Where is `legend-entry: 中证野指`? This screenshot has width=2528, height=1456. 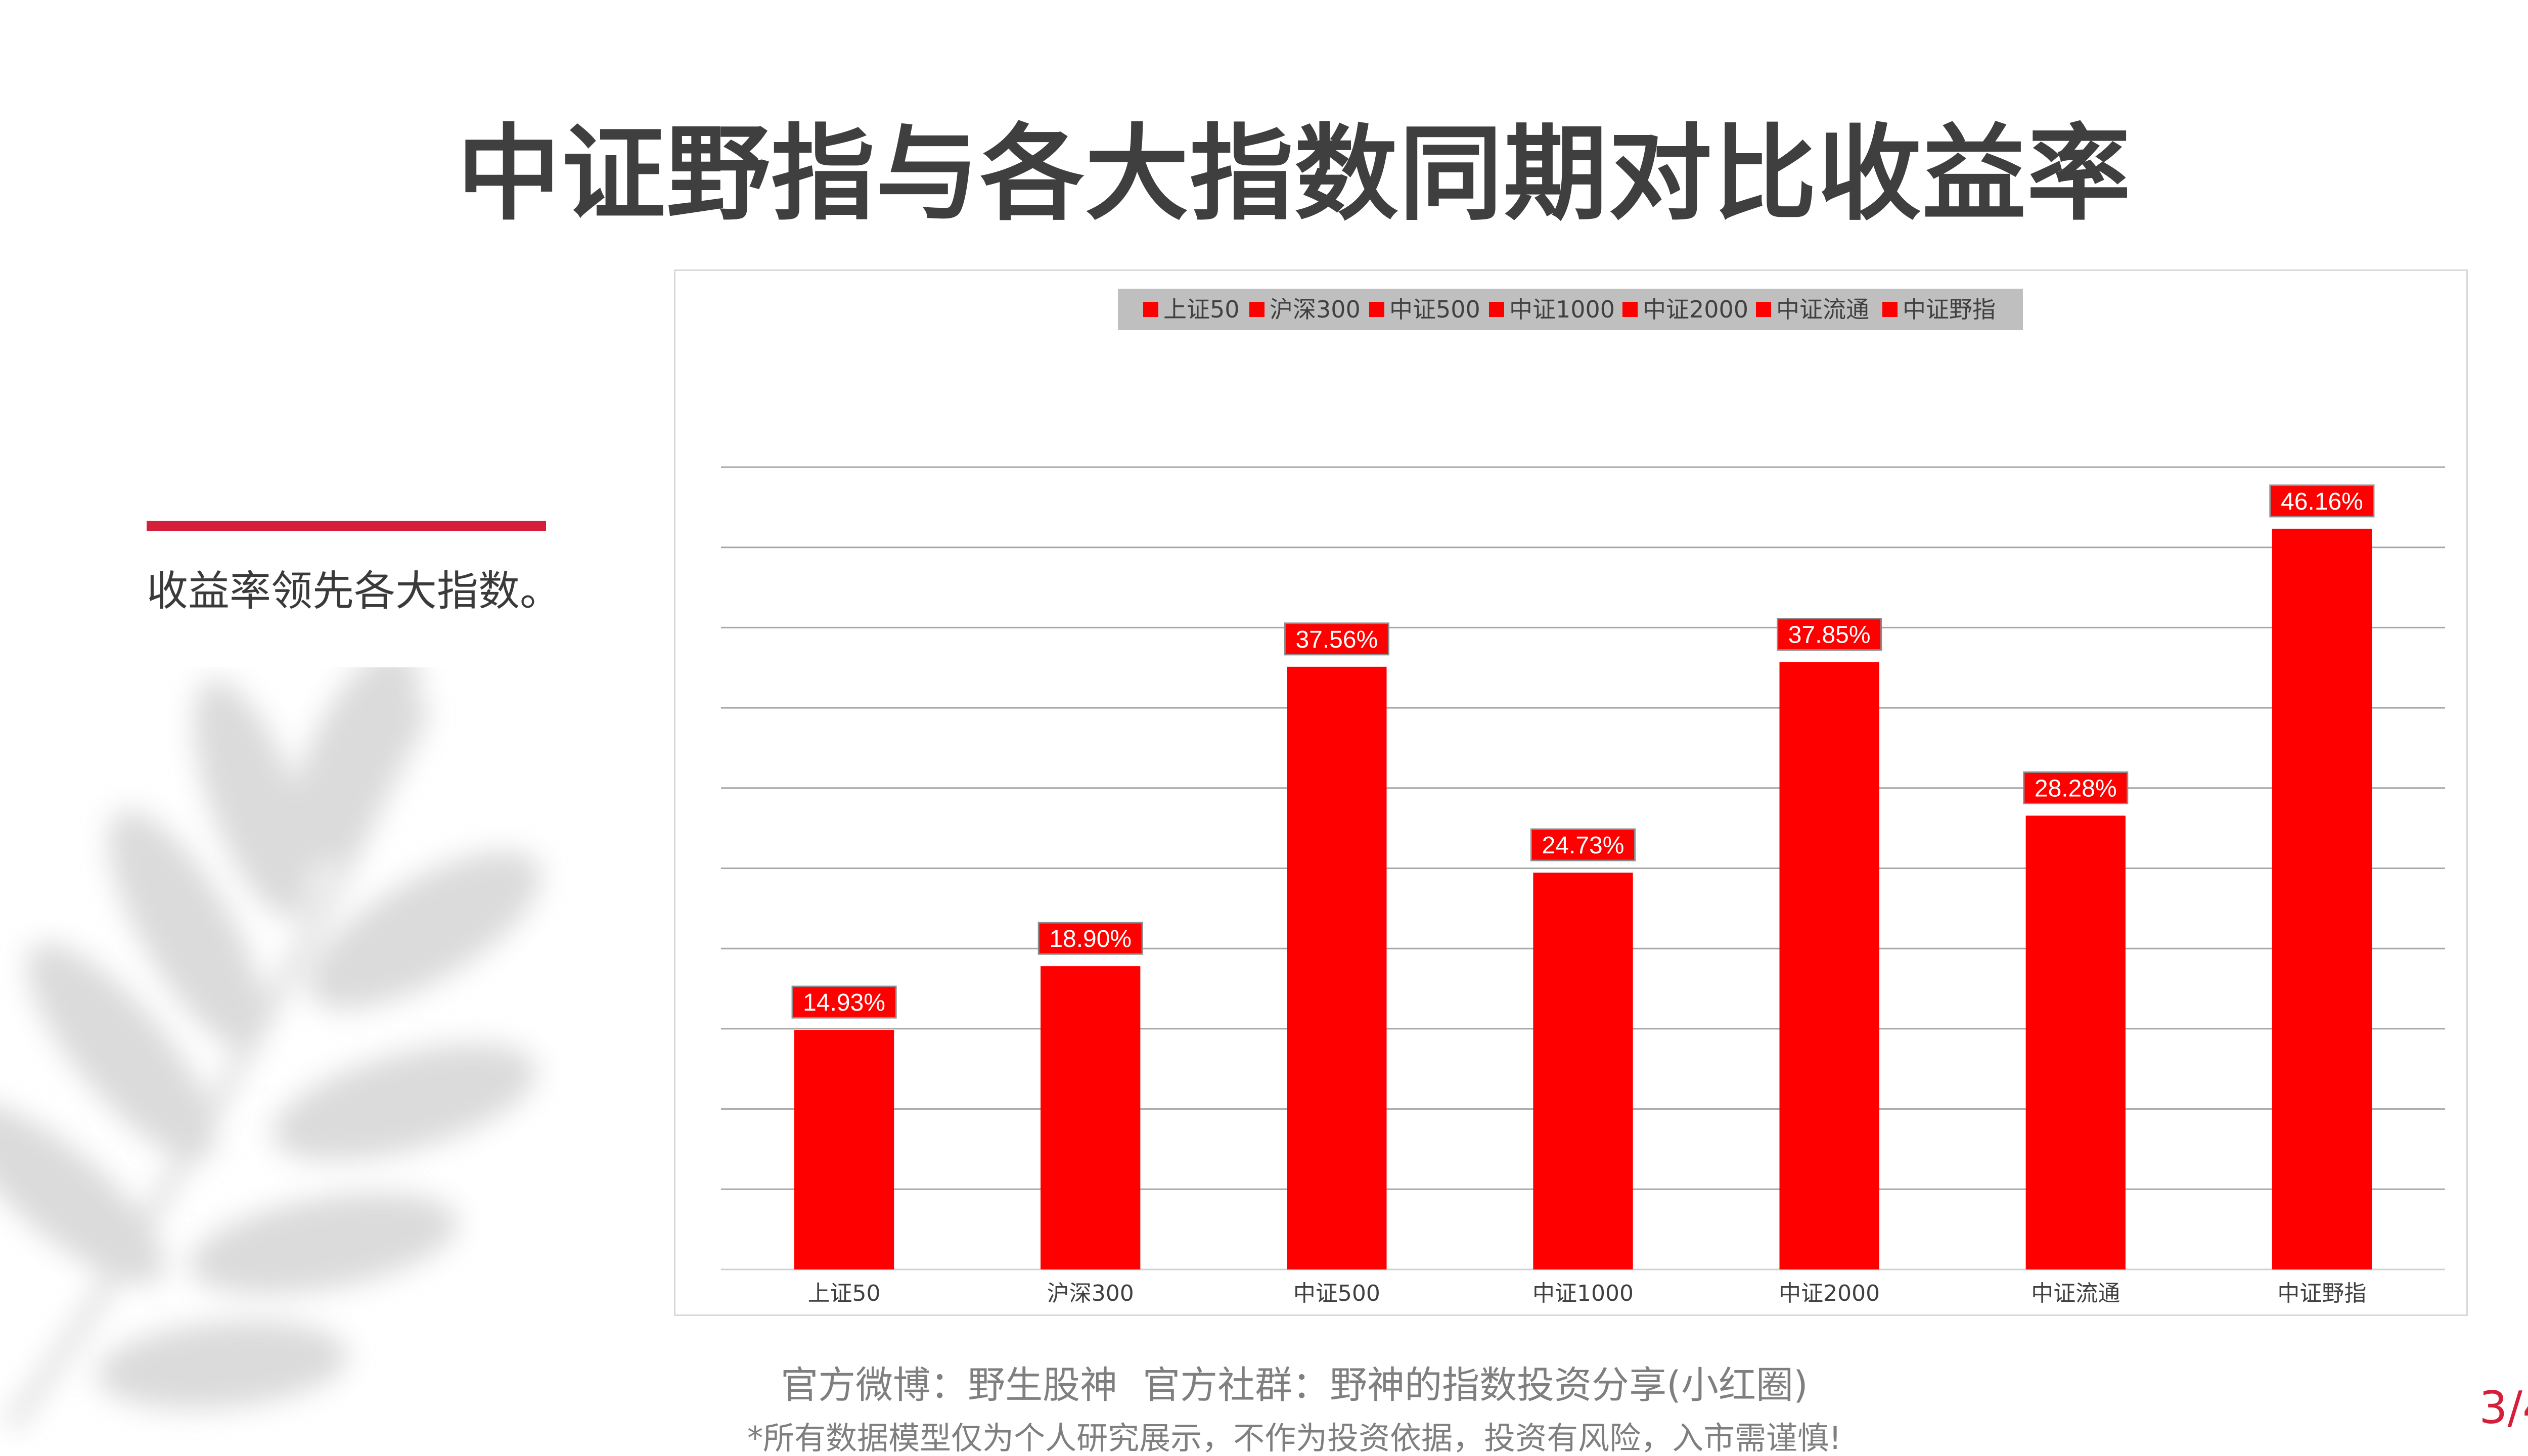
legend-entry: 中证野指 is located at coordinates (1939, 309).